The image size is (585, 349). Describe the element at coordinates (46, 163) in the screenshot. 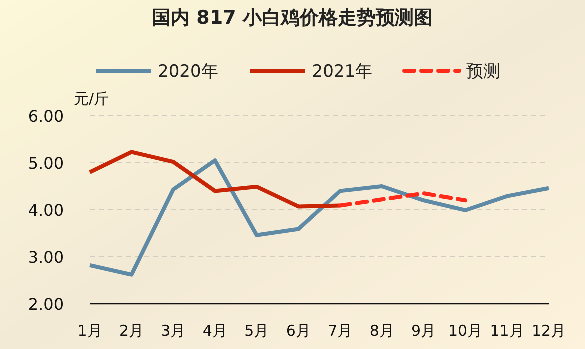

I see `y-tick-label: 5.00` at that location.